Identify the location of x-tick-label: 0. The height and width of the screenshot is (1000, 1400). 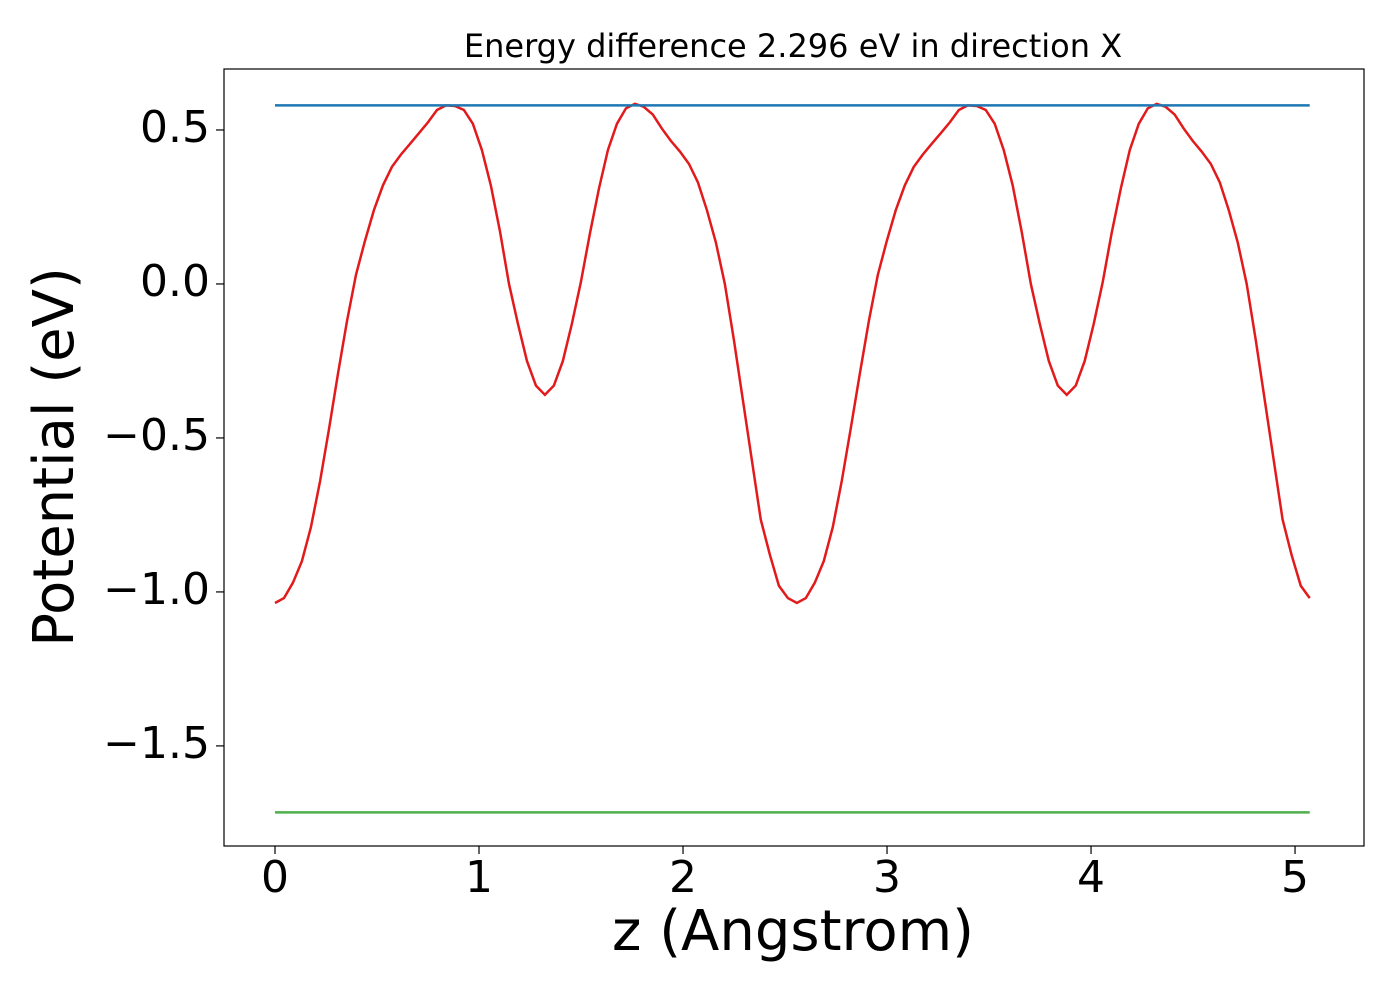
(275, 877).